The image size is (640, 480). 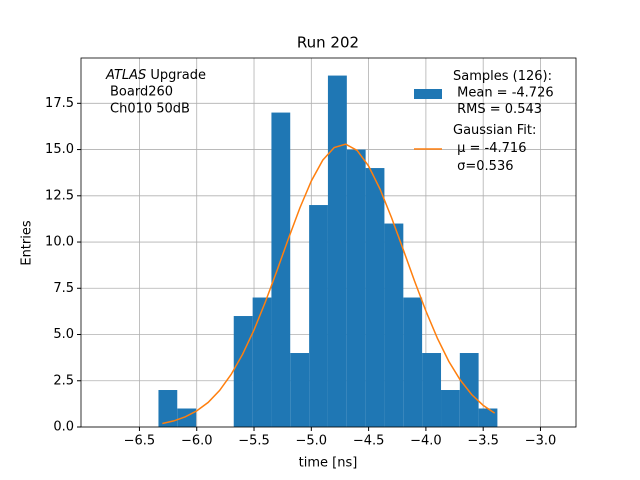 I want to click on y-tick-label: 0.0, so click(x=63, y=427).